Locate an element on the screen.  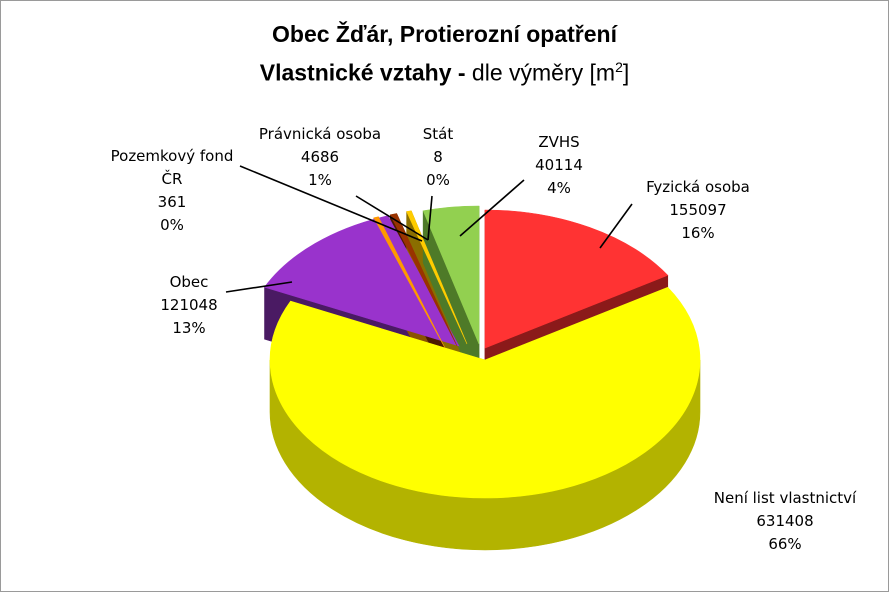
data-label-value-stat: 8 is located at coordinates (438, 157).